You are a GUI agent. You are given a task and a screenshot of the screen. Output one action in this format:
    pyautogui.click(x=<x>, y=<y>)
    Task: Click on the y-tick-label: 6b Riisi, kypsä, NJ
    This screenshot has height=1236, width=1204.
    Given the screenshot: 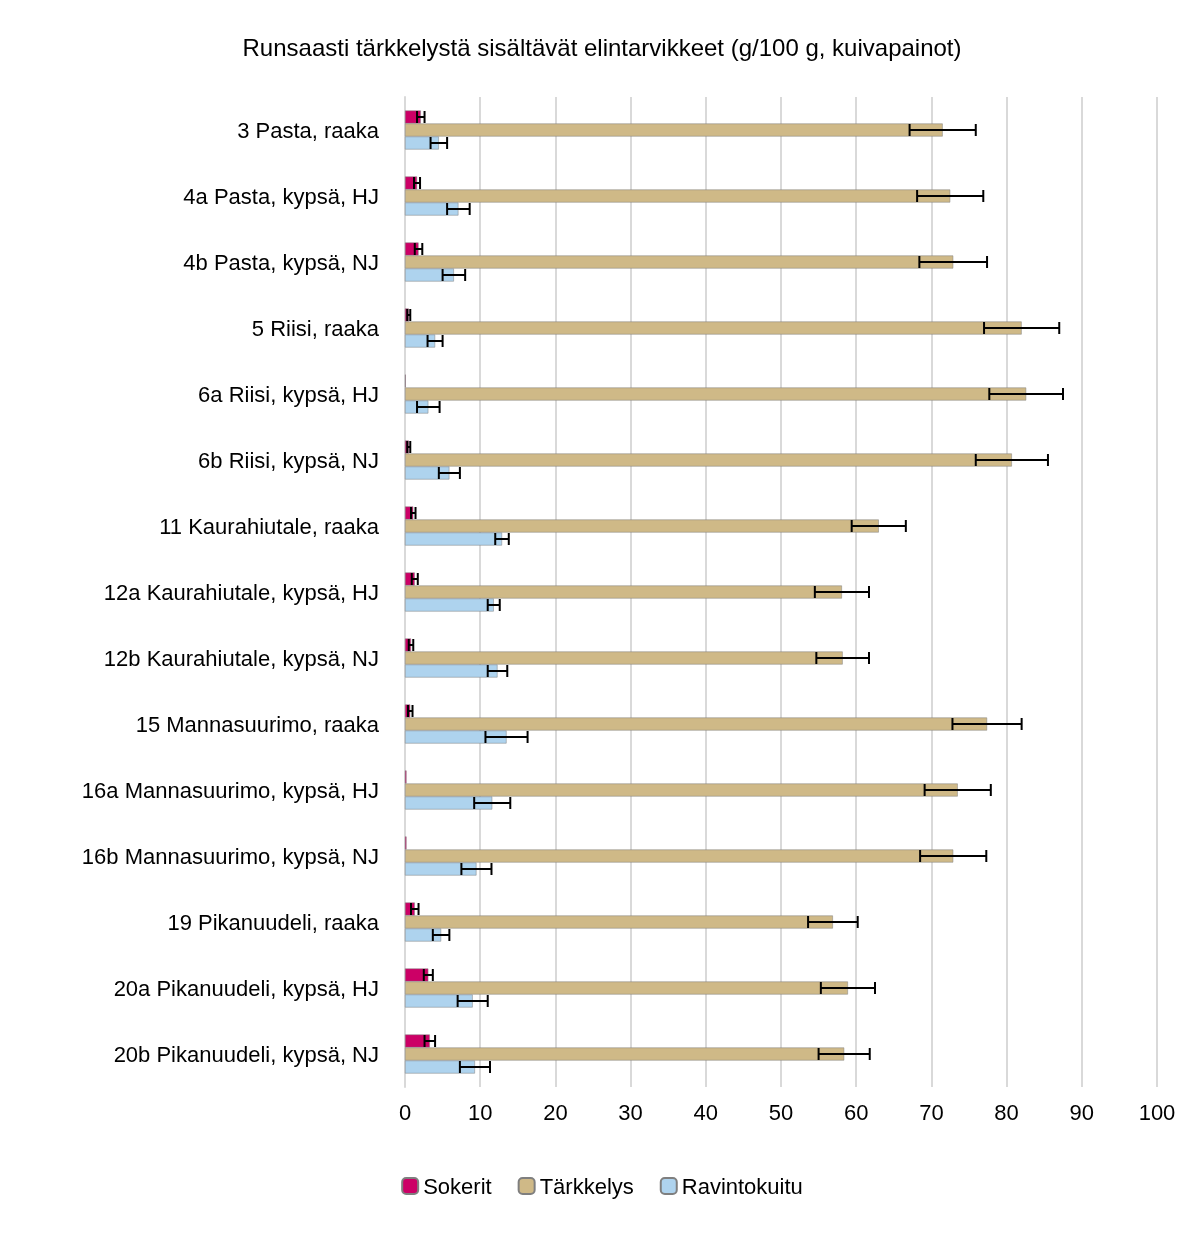 What is the action you would take?
    pyautogui.click(x=288, y=460)
    